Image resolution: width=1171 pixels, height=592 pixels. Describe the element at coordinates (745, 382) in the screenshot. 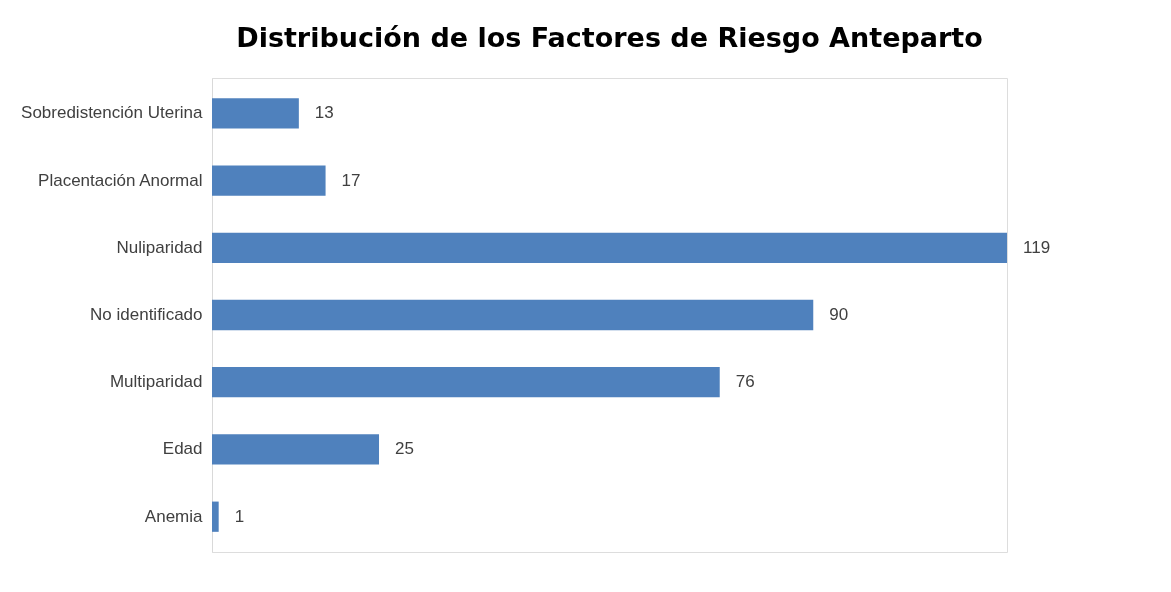

I see `data-label: 76` at that location.